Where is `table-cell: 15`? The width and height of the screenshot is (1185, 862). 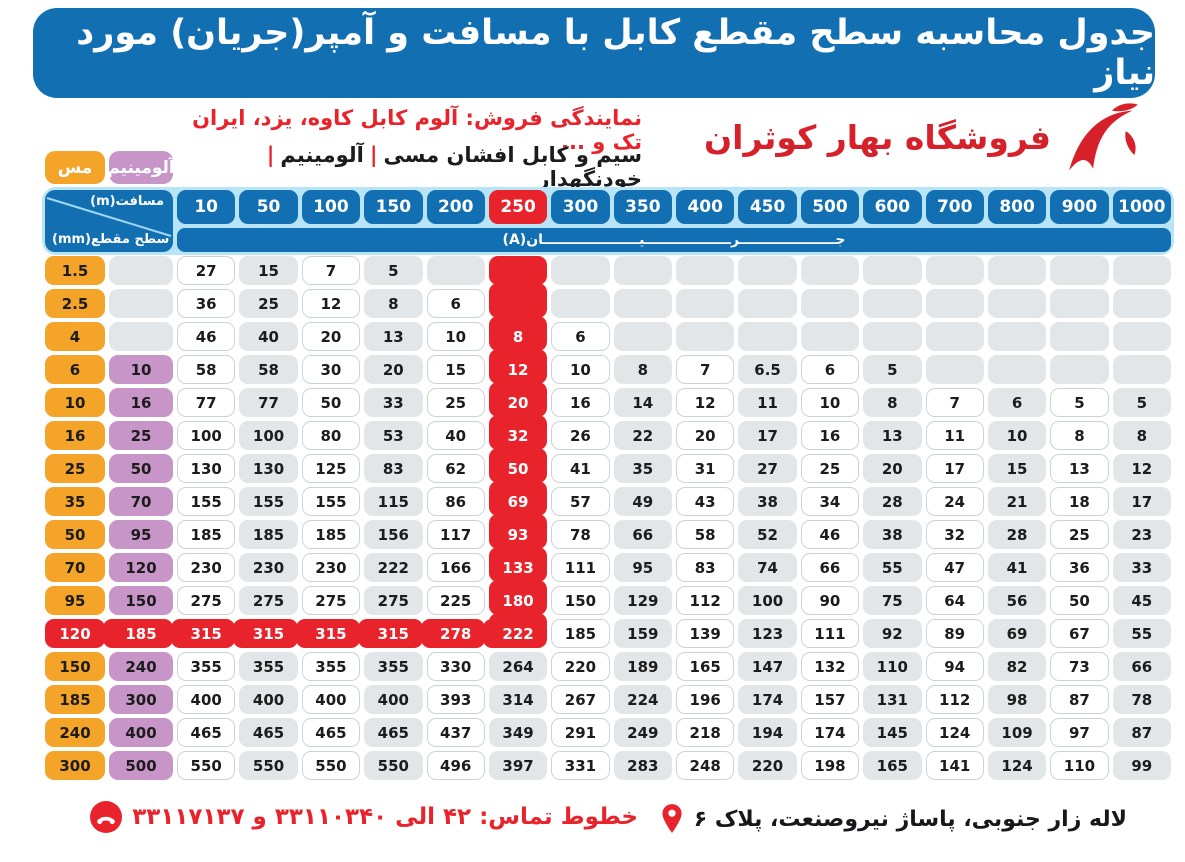
table-cell: 15 is located at coordinates (455, 369).